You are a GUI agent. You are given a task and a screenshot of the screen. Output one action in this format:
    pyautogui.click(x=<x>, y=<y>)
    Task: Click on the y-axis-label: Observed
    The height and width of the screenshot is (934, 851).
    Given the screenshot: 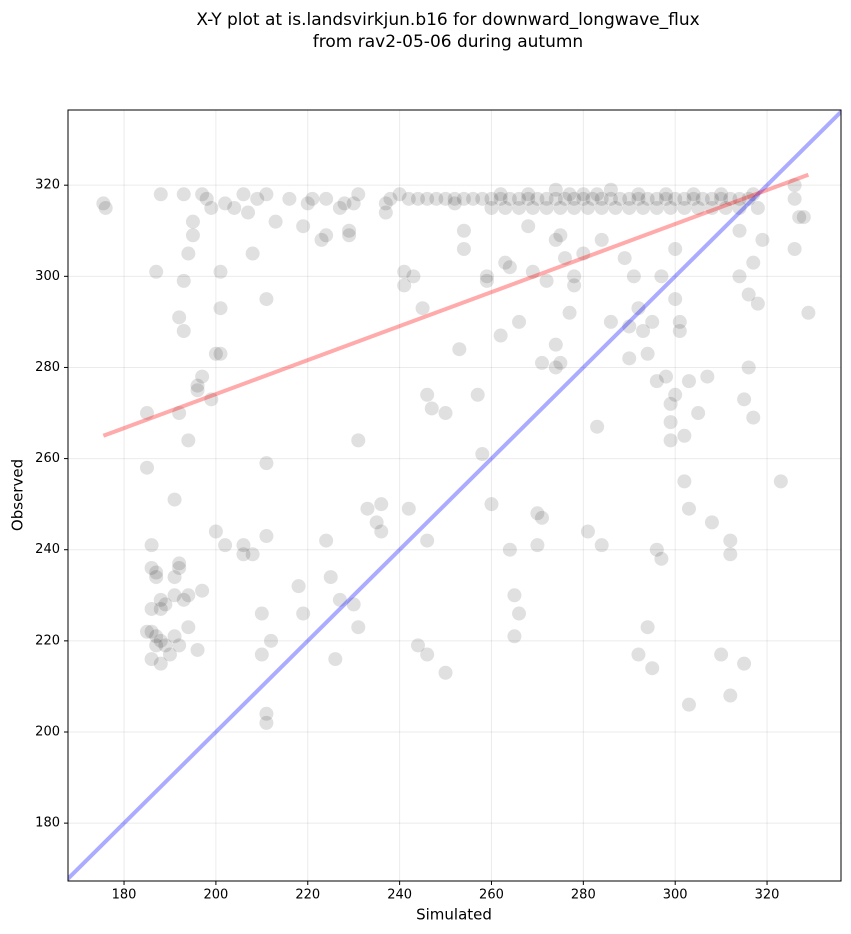 What is the action you would take?
    pyautogui.click(x=18, y=495)
    